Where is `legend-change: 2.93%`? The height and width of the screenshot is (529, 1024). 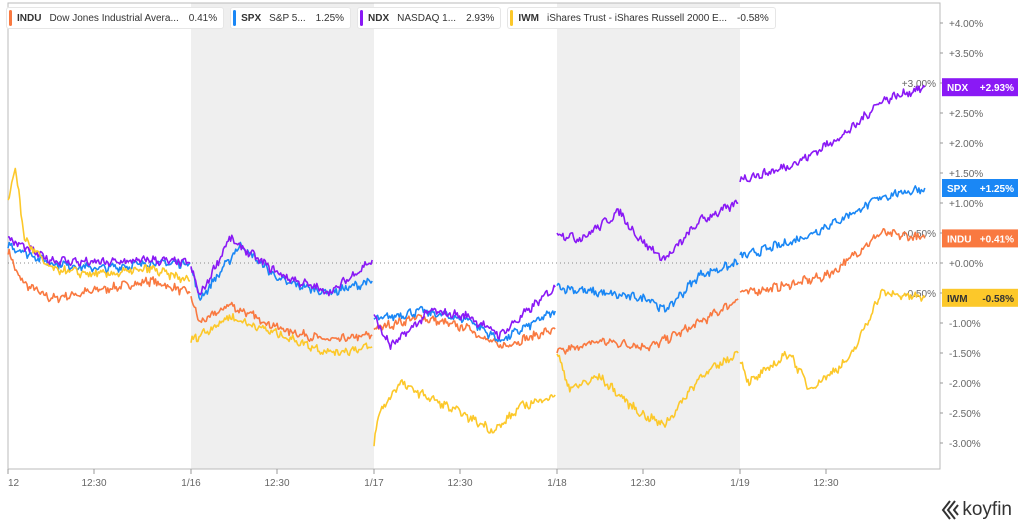
legend-change: 2.93% is located at coordinates (480, 18).